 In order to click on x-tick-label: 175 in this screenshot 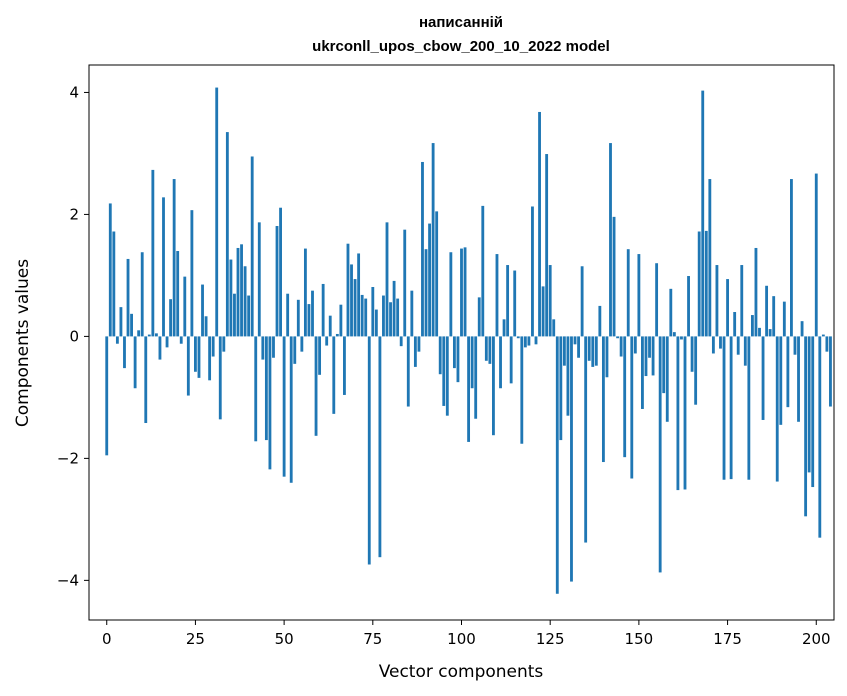, I will do `click(727, 639)`.